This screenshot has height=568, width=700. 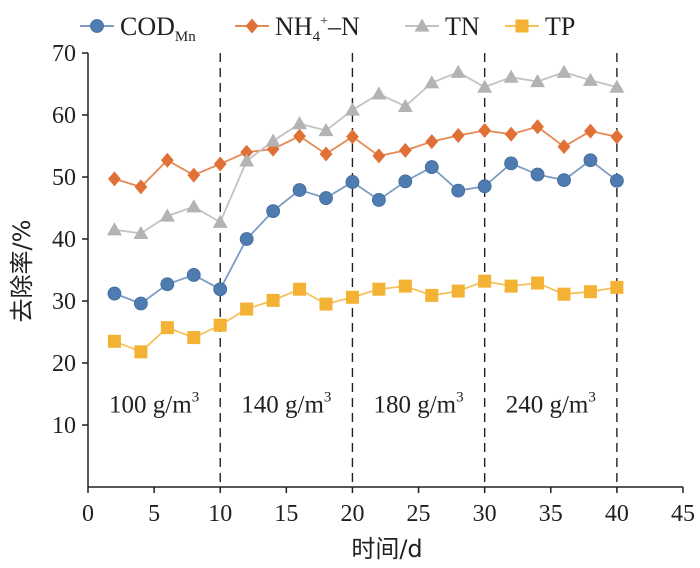 I want to click on y-tick-label: 20, so click(x=64, y=364).